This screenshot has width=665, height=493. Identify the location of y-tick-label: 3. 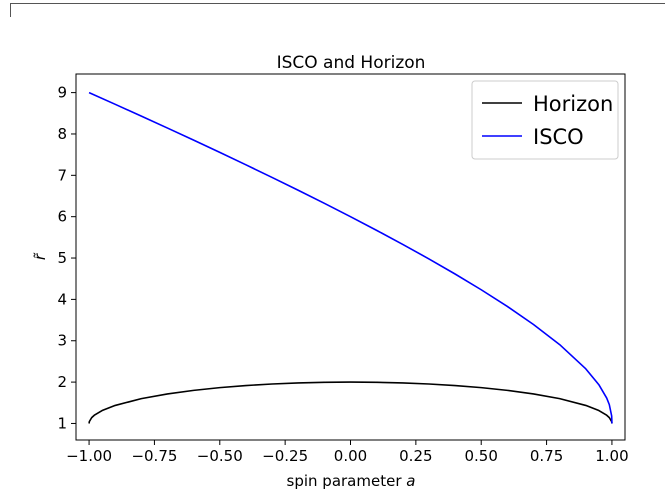
(62, 341).